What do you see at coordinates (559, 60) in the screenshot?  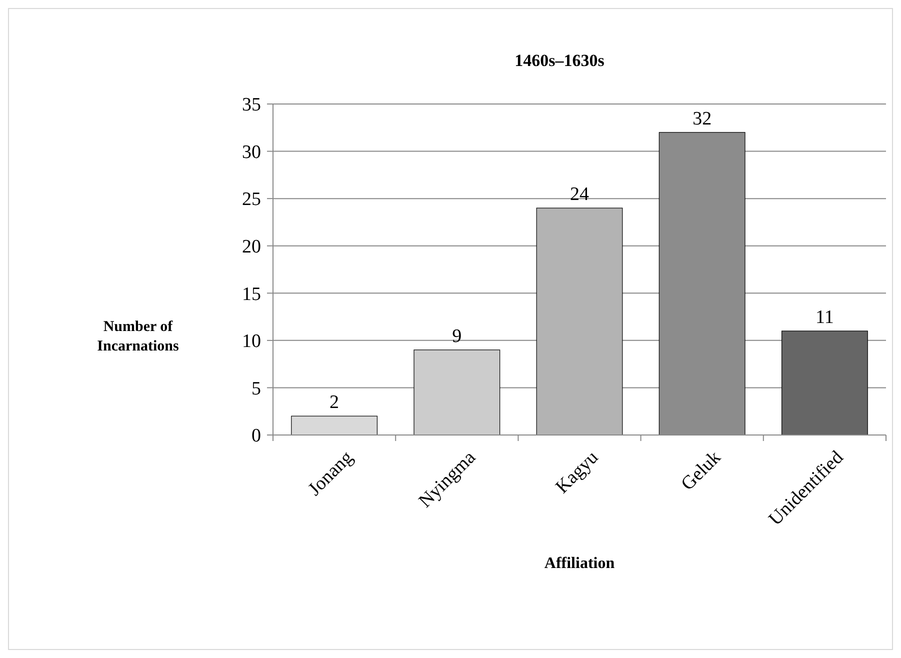 I see `chart-title: 1460s–1630s` at bounding box center [559, 60].